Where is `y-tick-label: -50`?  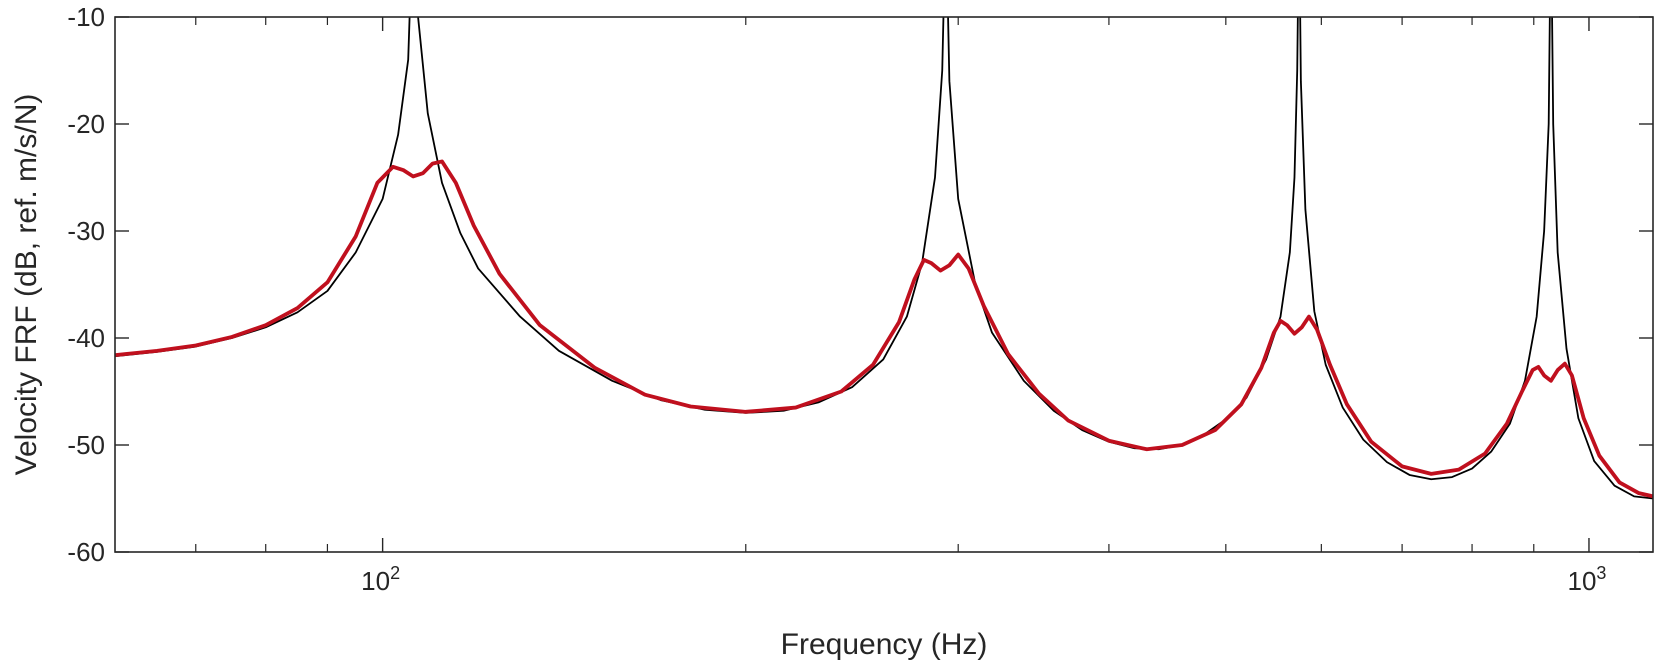
y-tick-label: -50 is located at coordinates (86, 445).